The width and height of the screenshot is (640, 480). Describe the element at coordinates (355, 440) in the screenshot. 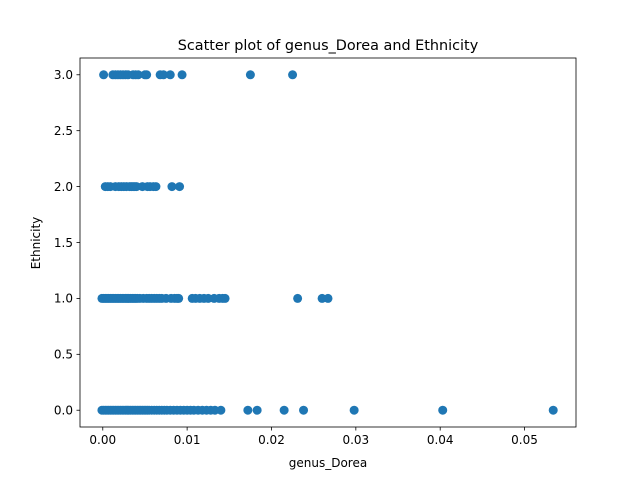

I see `x-tick-label: 0.03` at that location.